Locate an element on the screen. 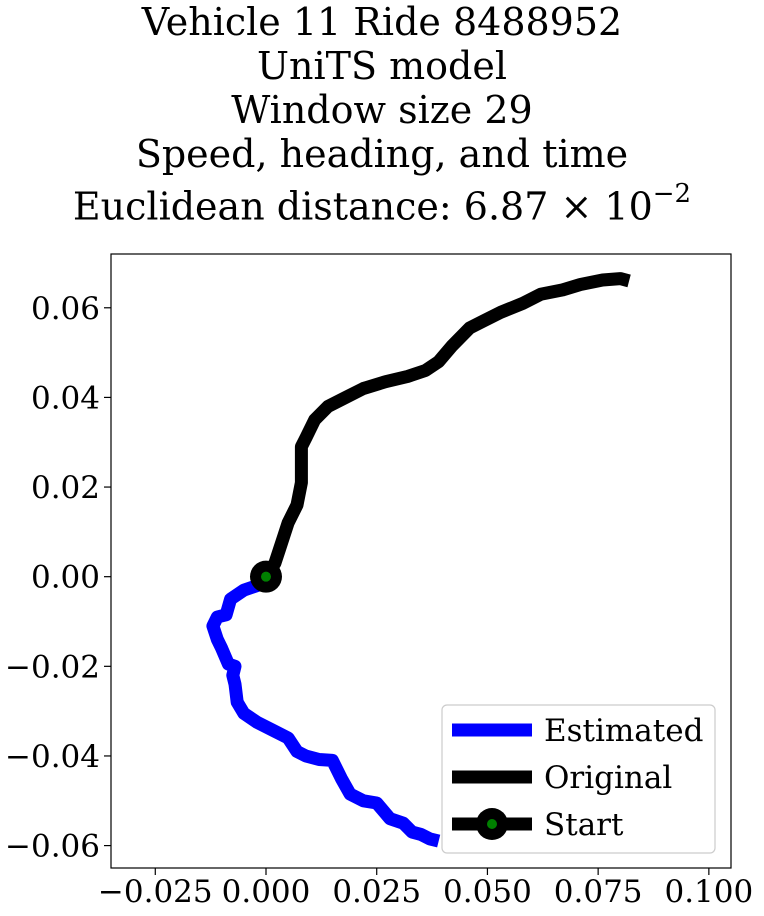  x-tick-label: 0.100 is located at coordinates (708, 892).